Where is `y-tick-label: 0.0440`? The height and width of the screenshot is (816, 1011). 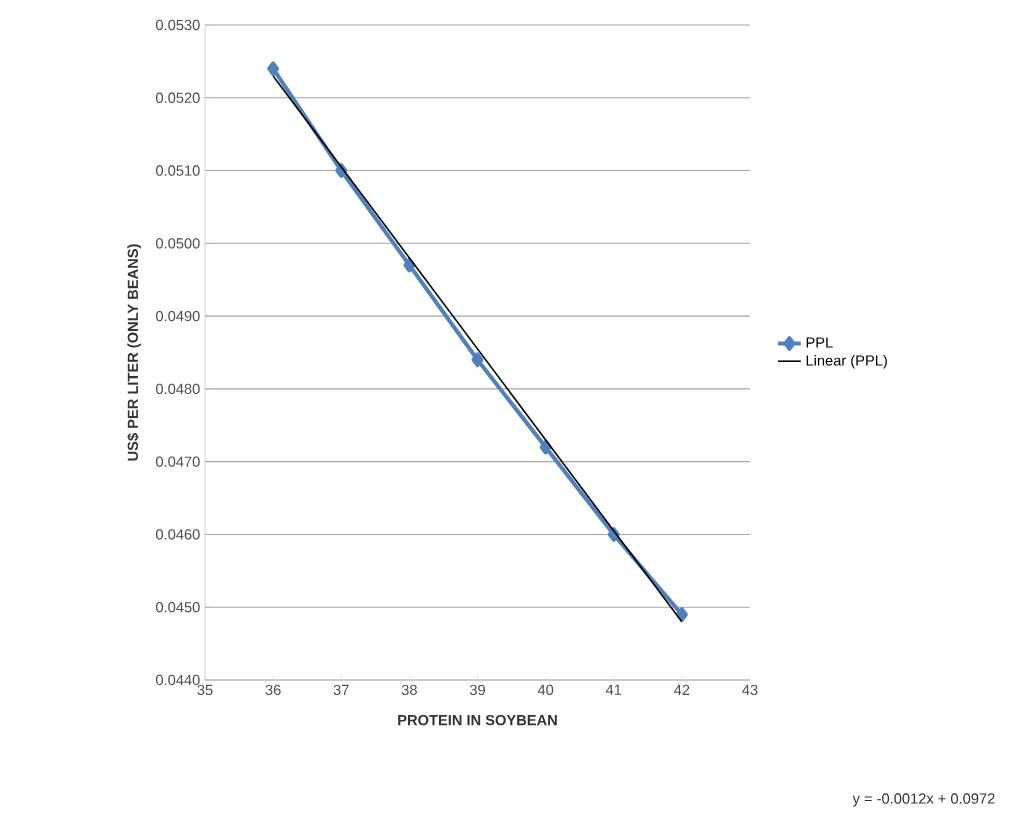
y-tick-label: 0.0440 is located at coordinates (178, 680).